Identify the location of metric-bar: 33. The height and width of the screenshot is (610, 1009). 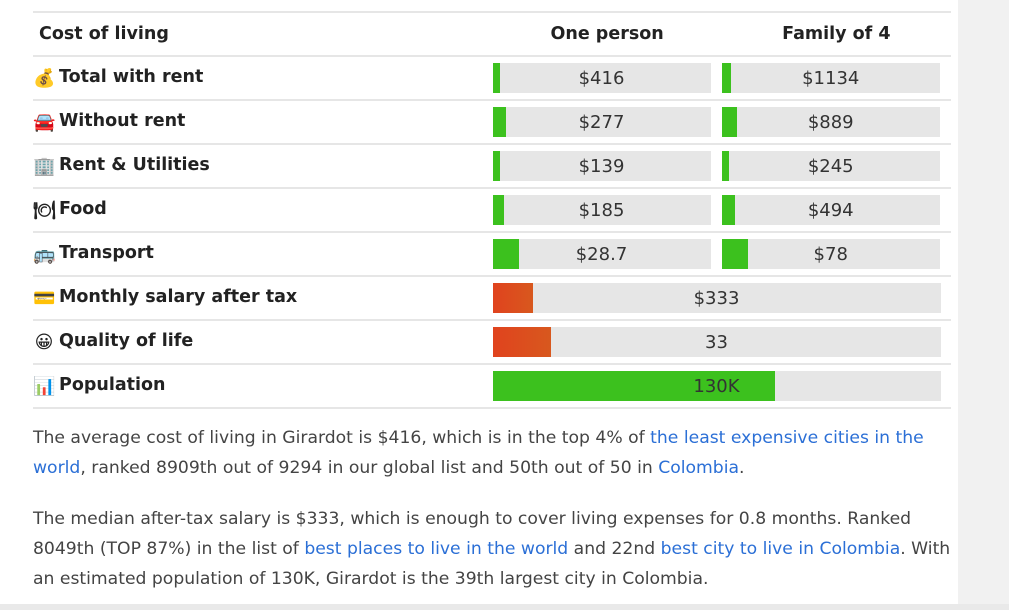
(716, 342).